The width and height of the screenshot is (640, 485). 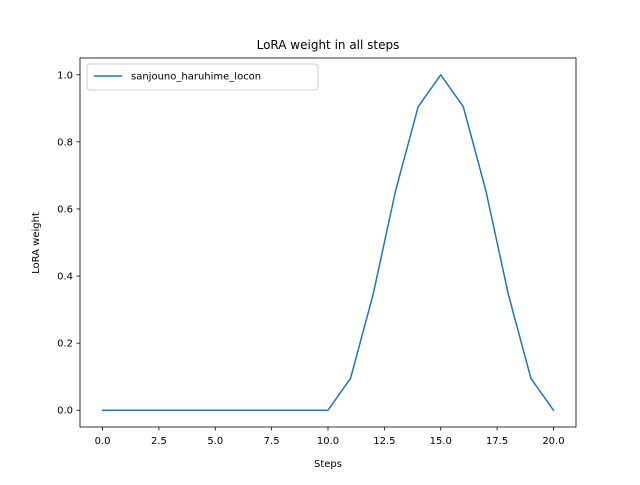 I want to click on legend: sanjouno_haruhime_locon, so click(x=202, y=77).